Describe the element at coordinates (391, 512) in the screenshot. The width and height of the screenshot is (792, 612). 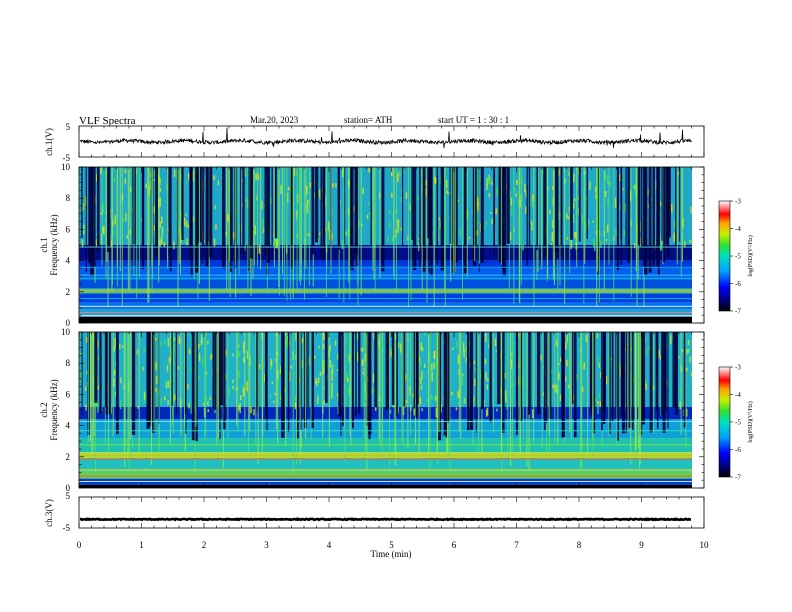
I see `ch3-waveform-frame` at that location.